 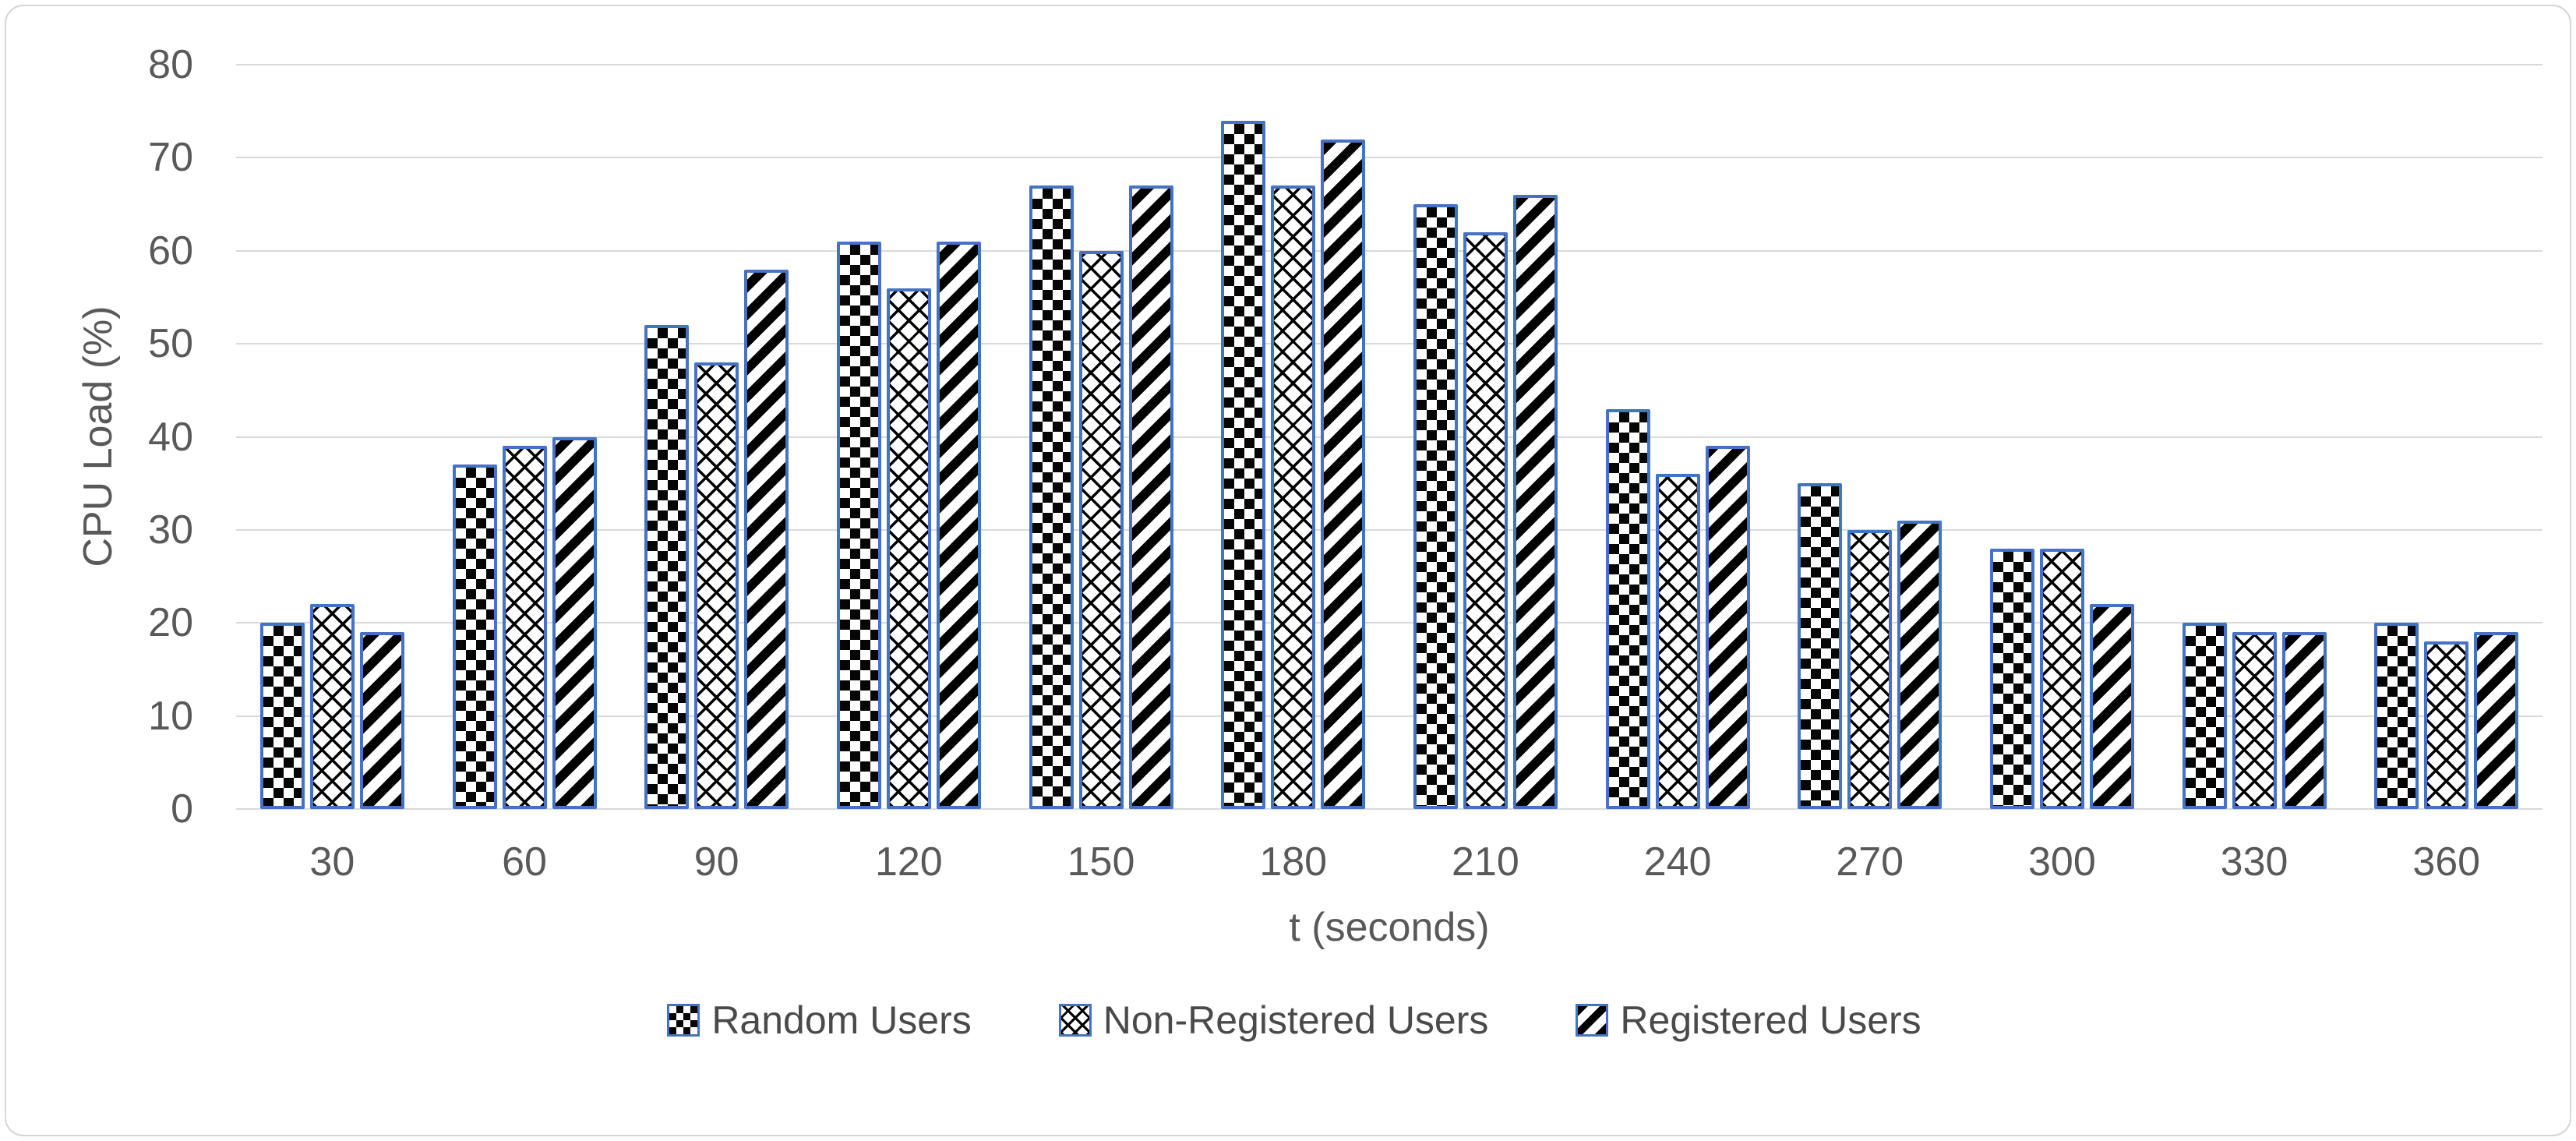 What do you see at coordinates (170, 437) in the screenshot?
I see `y-tick-label: 40` at bounding box center [170, 437].